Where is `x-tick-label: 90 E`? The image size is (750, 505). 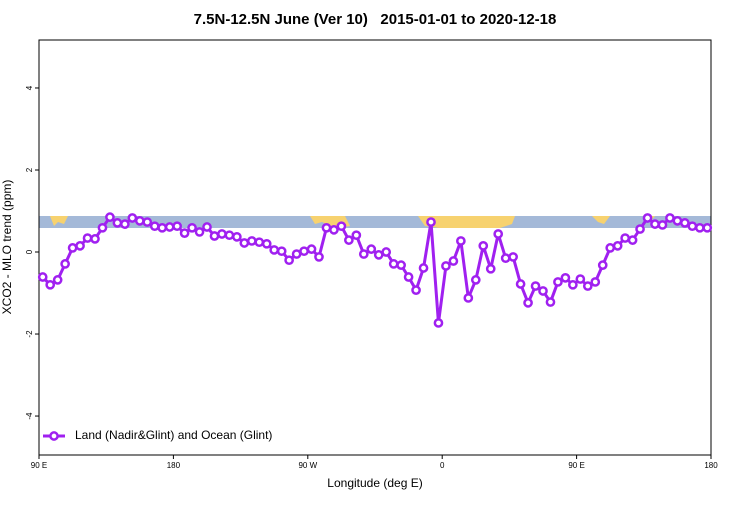 x-tick-label: 90 E is located at coordinates (39, 465).